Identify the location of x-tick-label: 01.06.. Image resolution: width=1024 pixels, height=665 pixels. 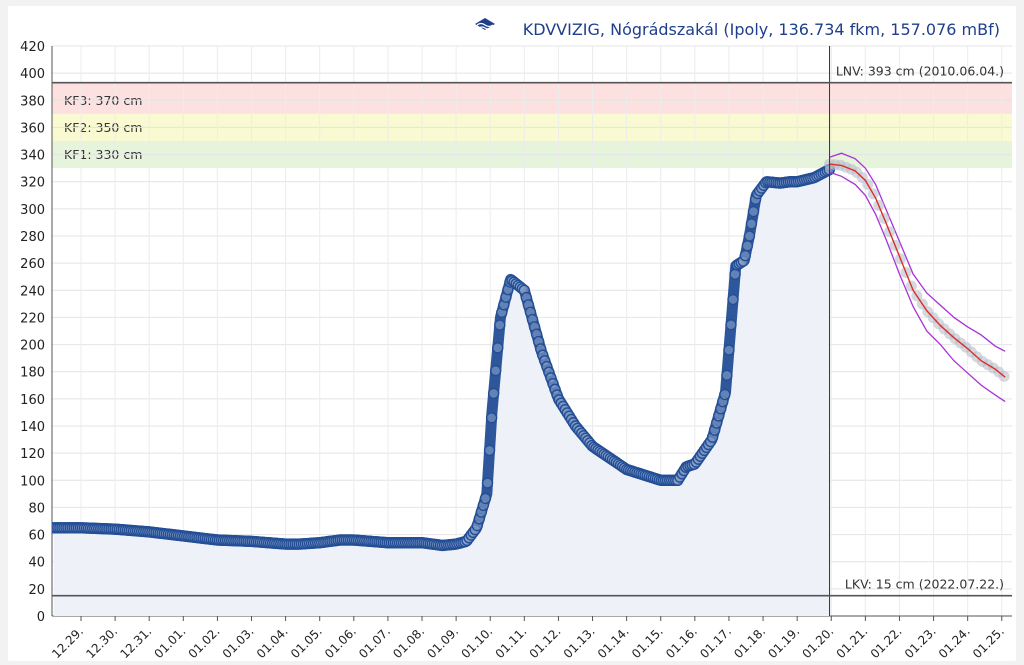
(340, 642).